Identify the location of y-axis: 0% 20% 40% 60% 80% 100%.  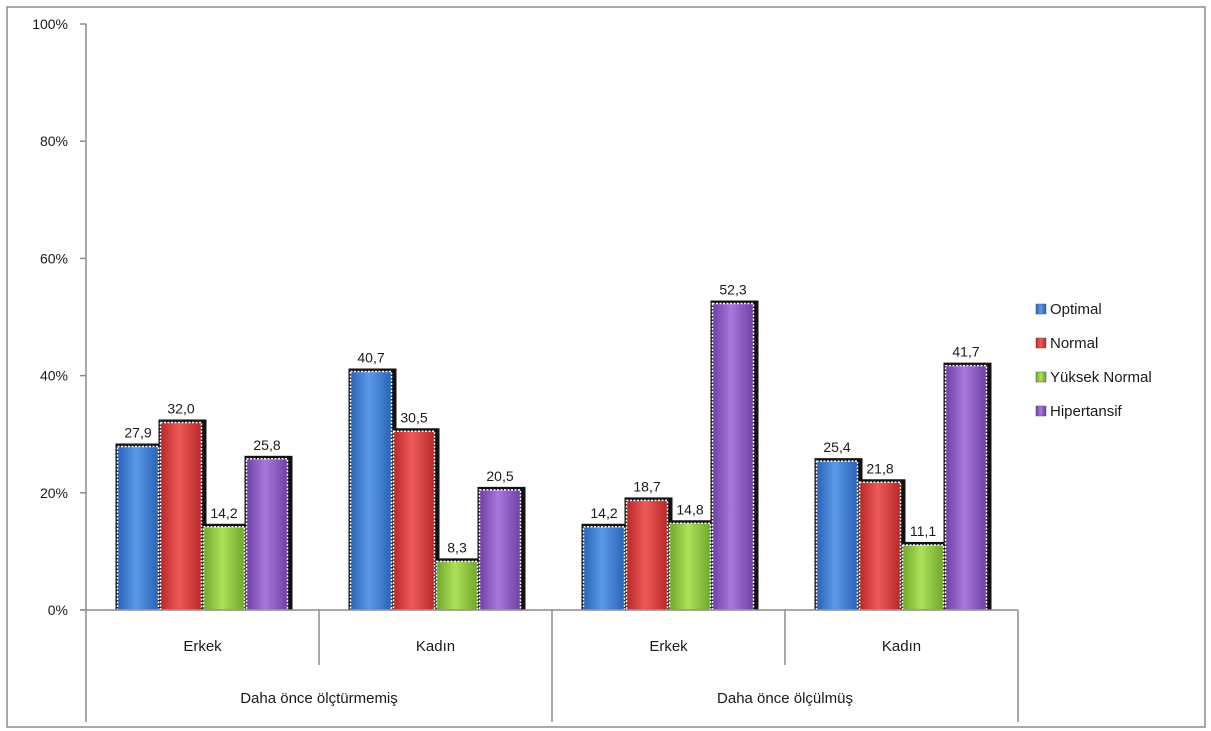
(59, 317).